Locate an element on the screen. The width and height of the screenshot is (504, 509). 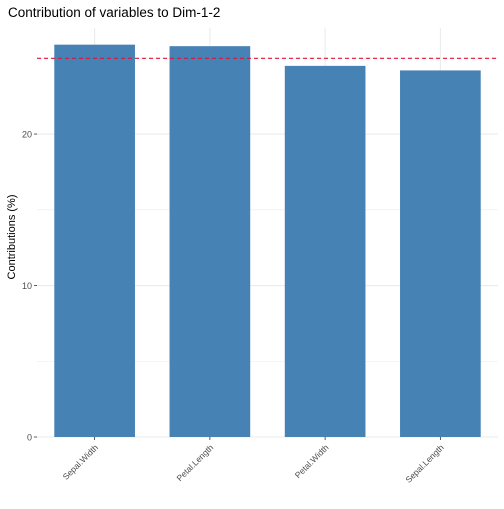
bar-petal-width is located at coordinates (325, 251).